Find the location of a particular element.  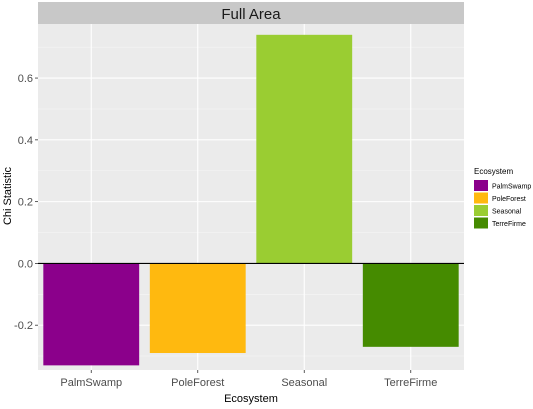

legend-key-terrefirme is located at coordinates (481, 223).